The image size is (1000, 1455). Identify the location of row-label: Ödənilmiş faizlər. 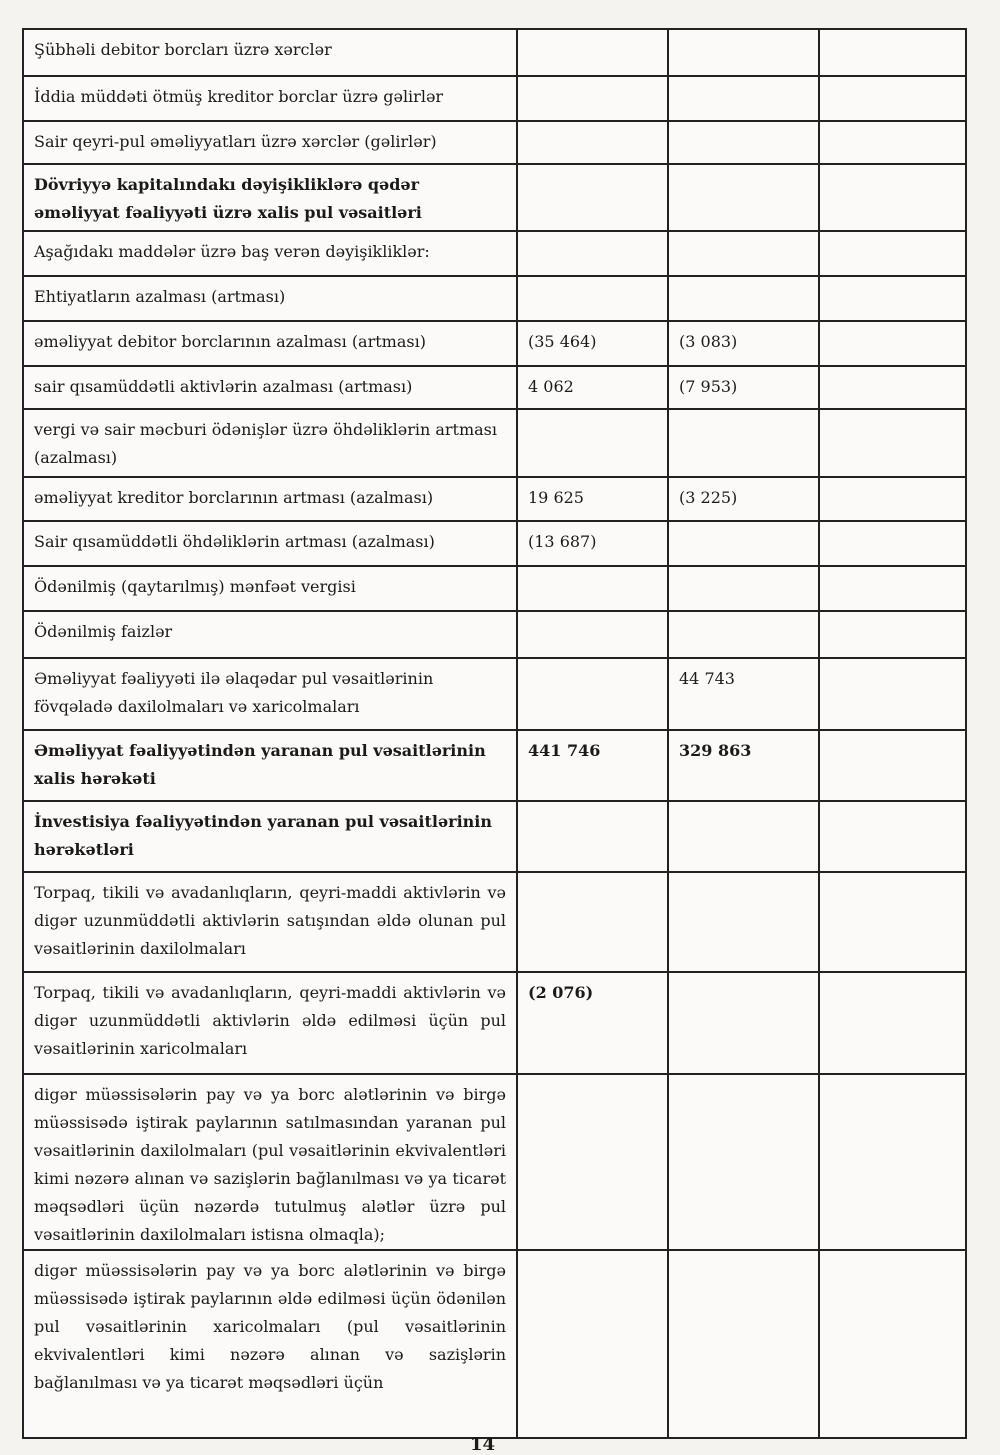
(270, 634).